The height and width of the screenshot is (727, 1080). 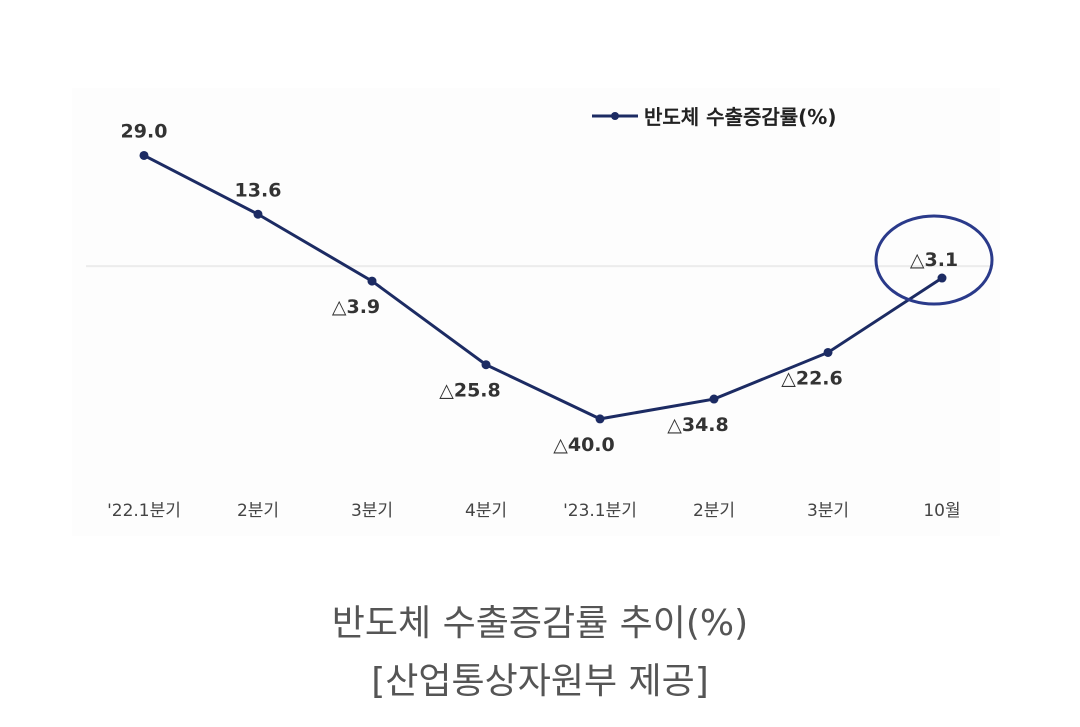 I want to click on data-value-label: △3.1, so click(x=934, y=260).